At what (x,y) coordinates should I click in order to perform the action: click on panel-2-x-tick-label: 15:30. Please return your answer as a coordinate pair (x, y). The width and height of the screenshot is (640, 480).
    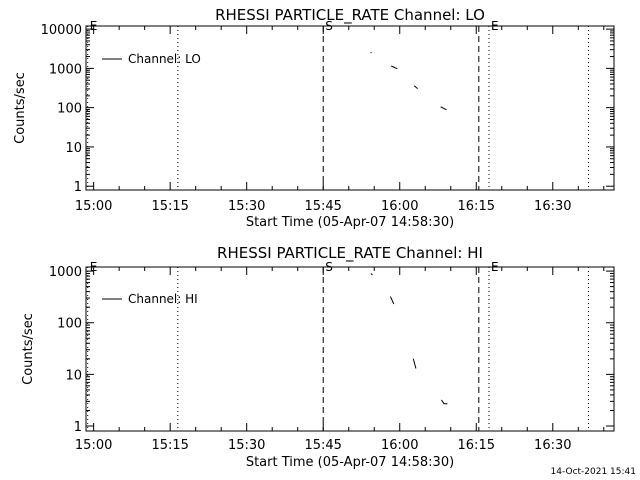
    Looking at the image, I should click on (246, 445).